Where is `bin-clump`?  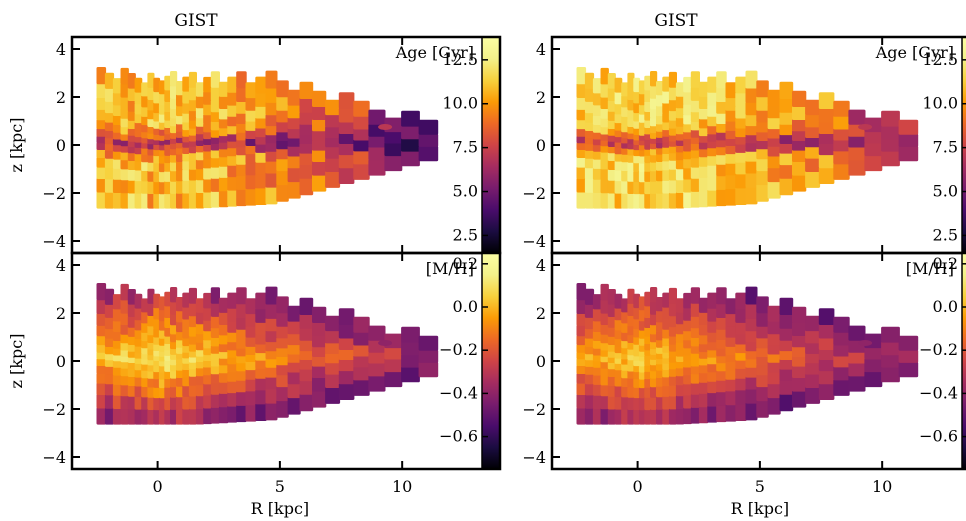 bin-clump is located at coordinates (865, 127).